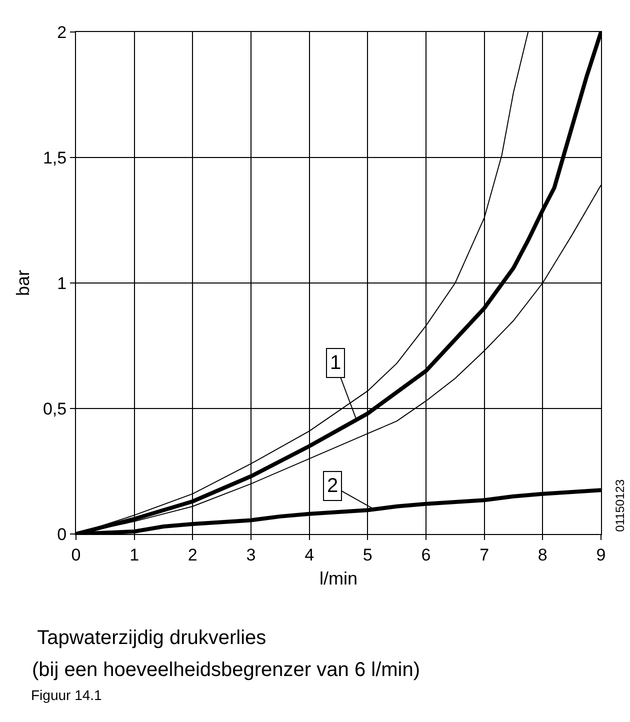 The image size is (630, 722). Describe the element at coordinates (62, 534) in the screenshot. I see `y-tick-label: 0` at that location.